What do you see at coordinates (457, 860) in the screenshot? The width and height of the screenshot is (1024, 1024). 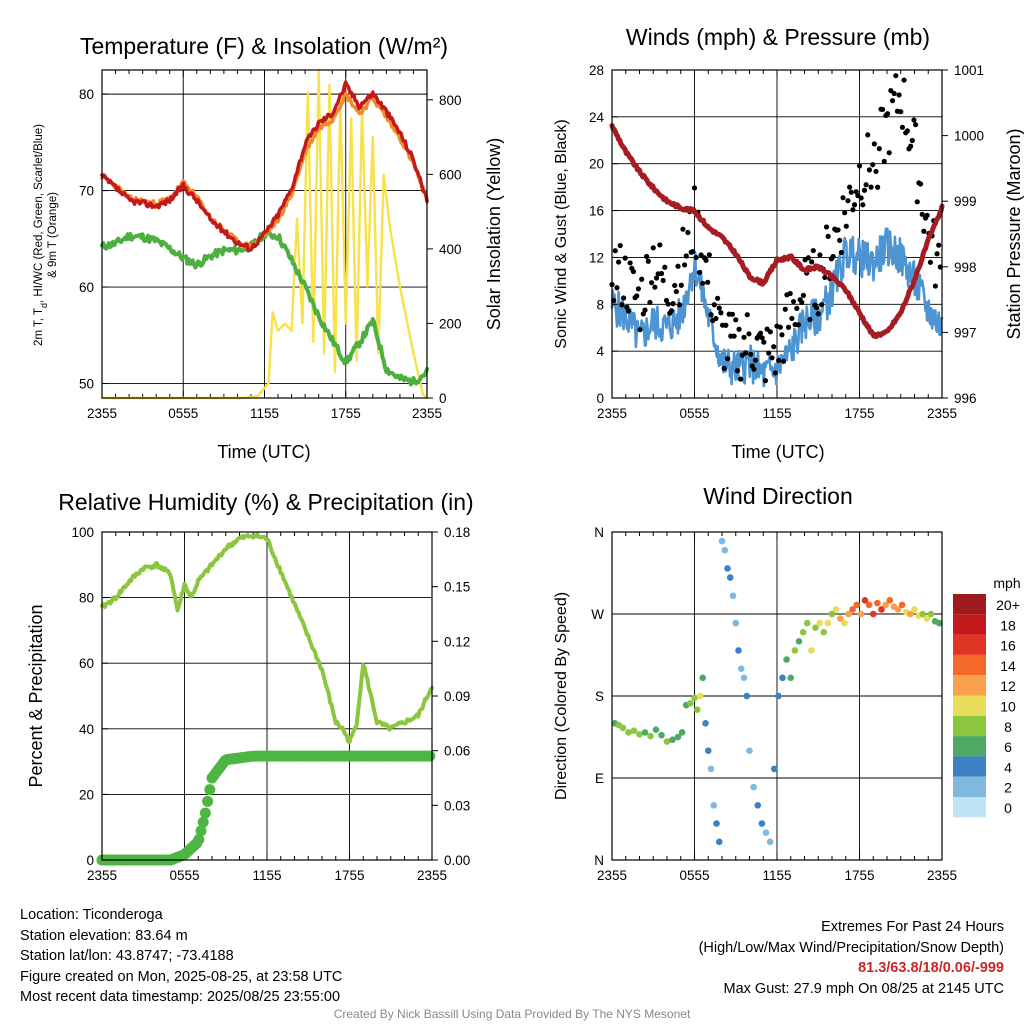 I see `y2-tick-label: 0.00` at bounding box center [457, 860].